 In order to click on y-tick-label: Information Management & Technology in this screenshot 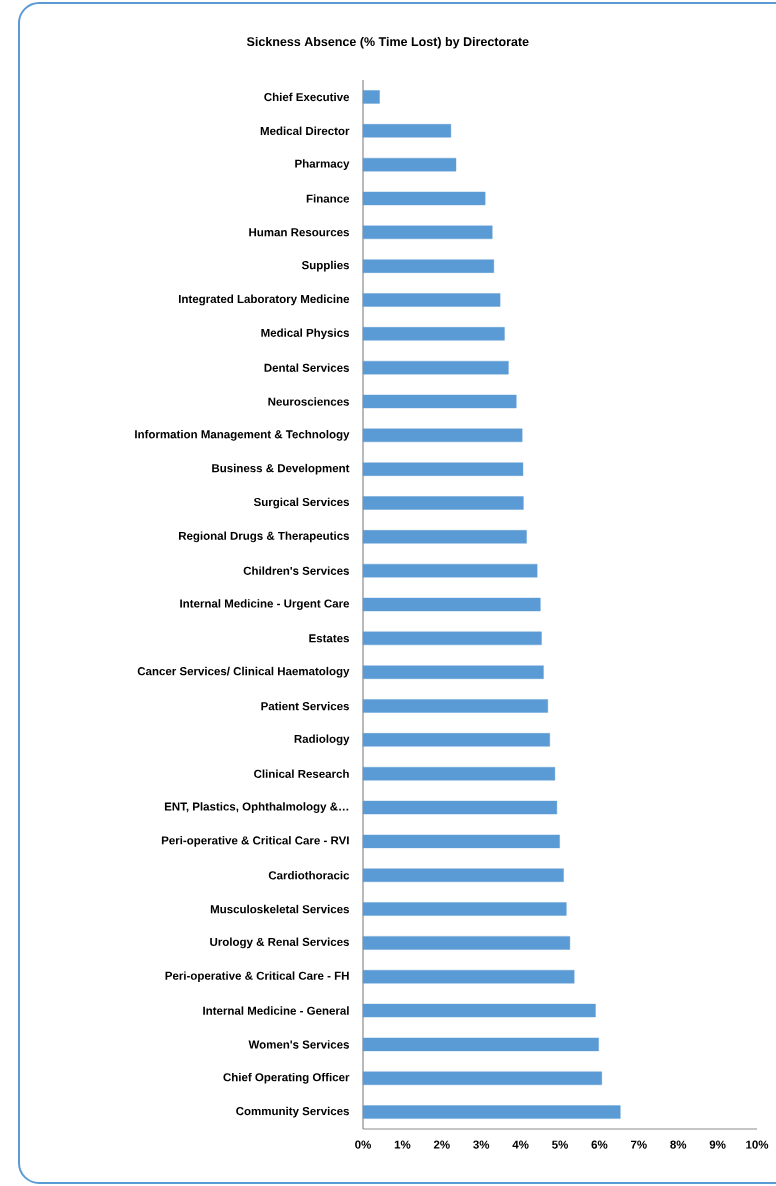, I will do `click(242, 435)`.